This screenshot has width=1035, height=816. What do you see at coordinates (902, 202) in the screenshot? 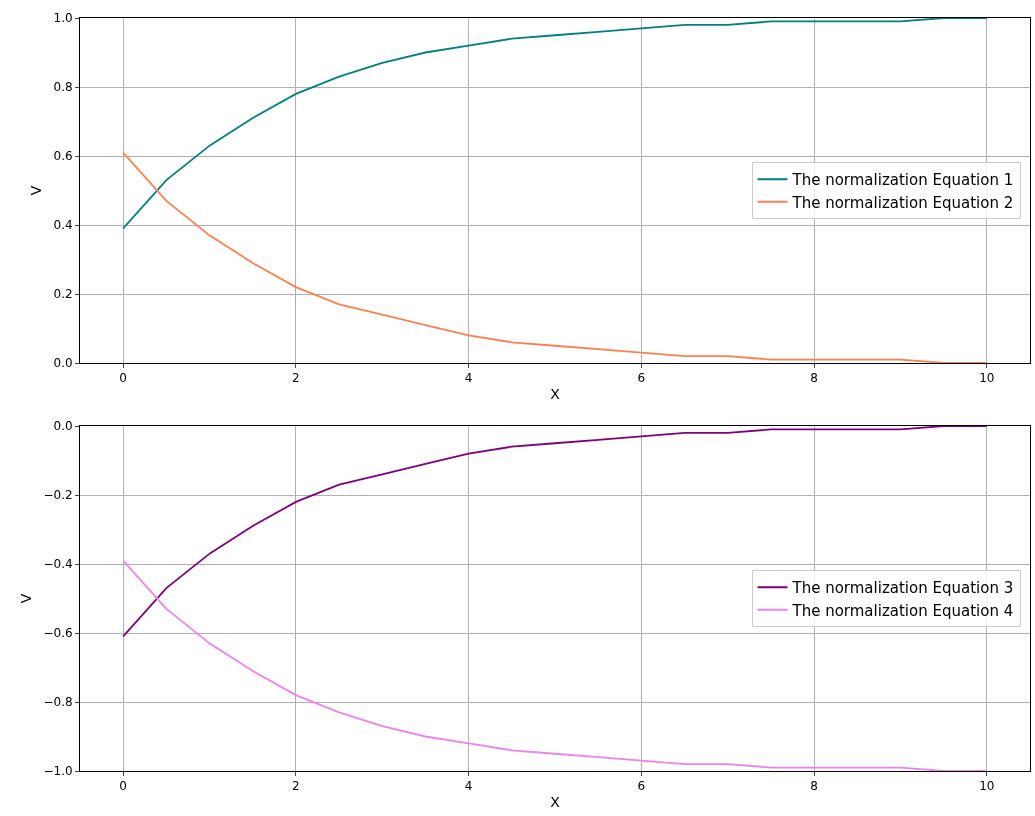
I see `legend-label: The normalization Equation 2` at bounding box center [902, 202].